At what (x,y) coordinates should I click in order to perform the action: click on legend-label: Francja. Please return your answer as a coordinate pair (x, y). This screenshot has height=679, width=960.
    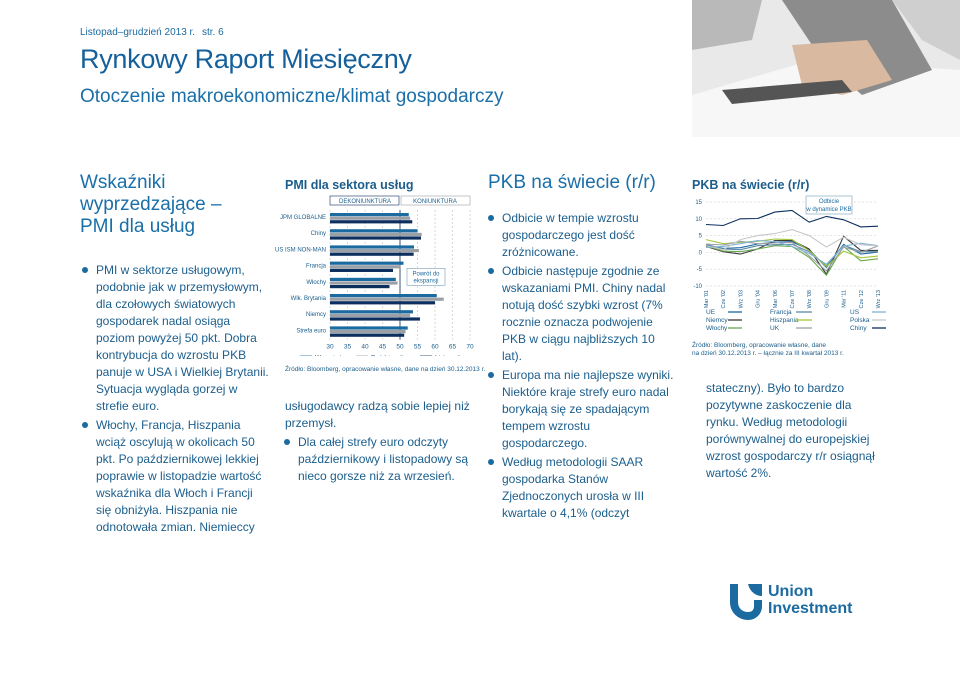
    Looking at the image, I should click on (781, 312).